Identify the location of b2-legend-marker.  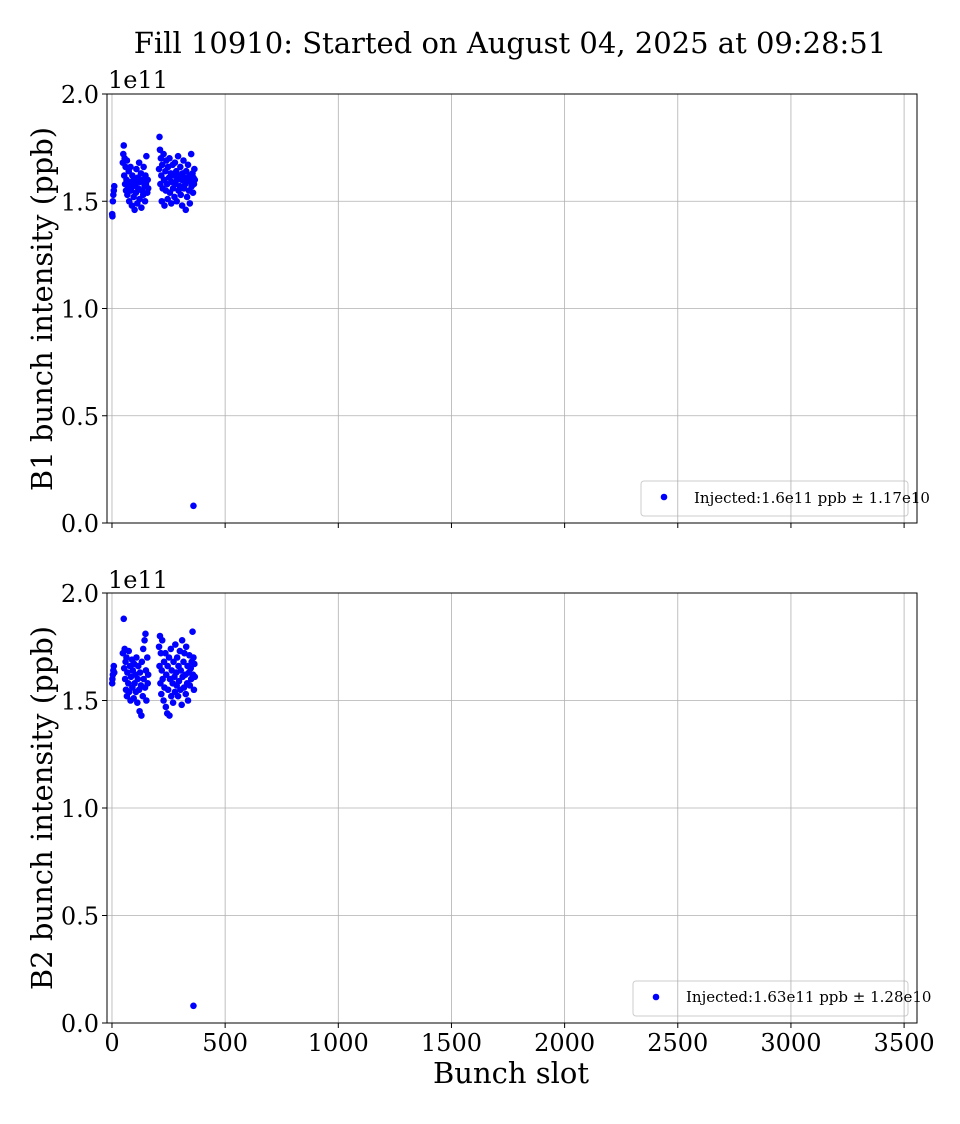
(656, 997).